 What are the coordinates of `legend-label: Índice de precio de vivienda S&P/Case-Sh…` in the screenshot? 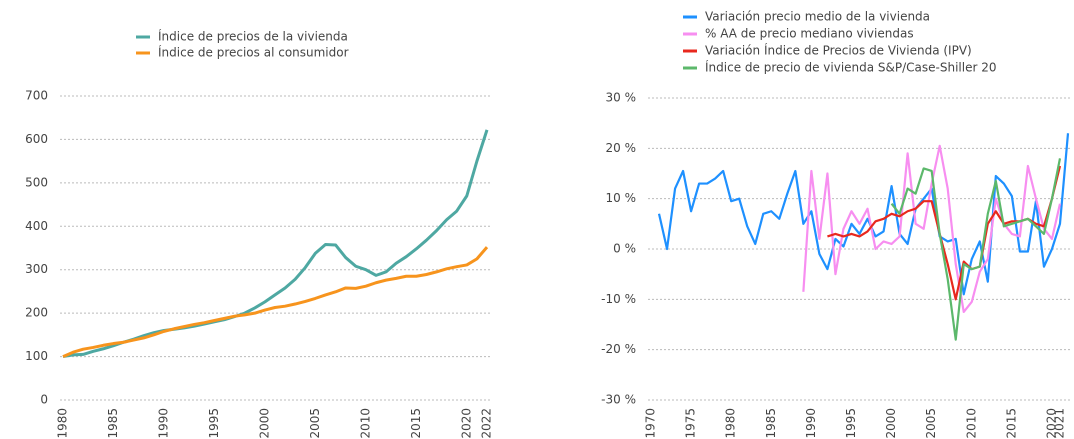 It's located at (851, 67).